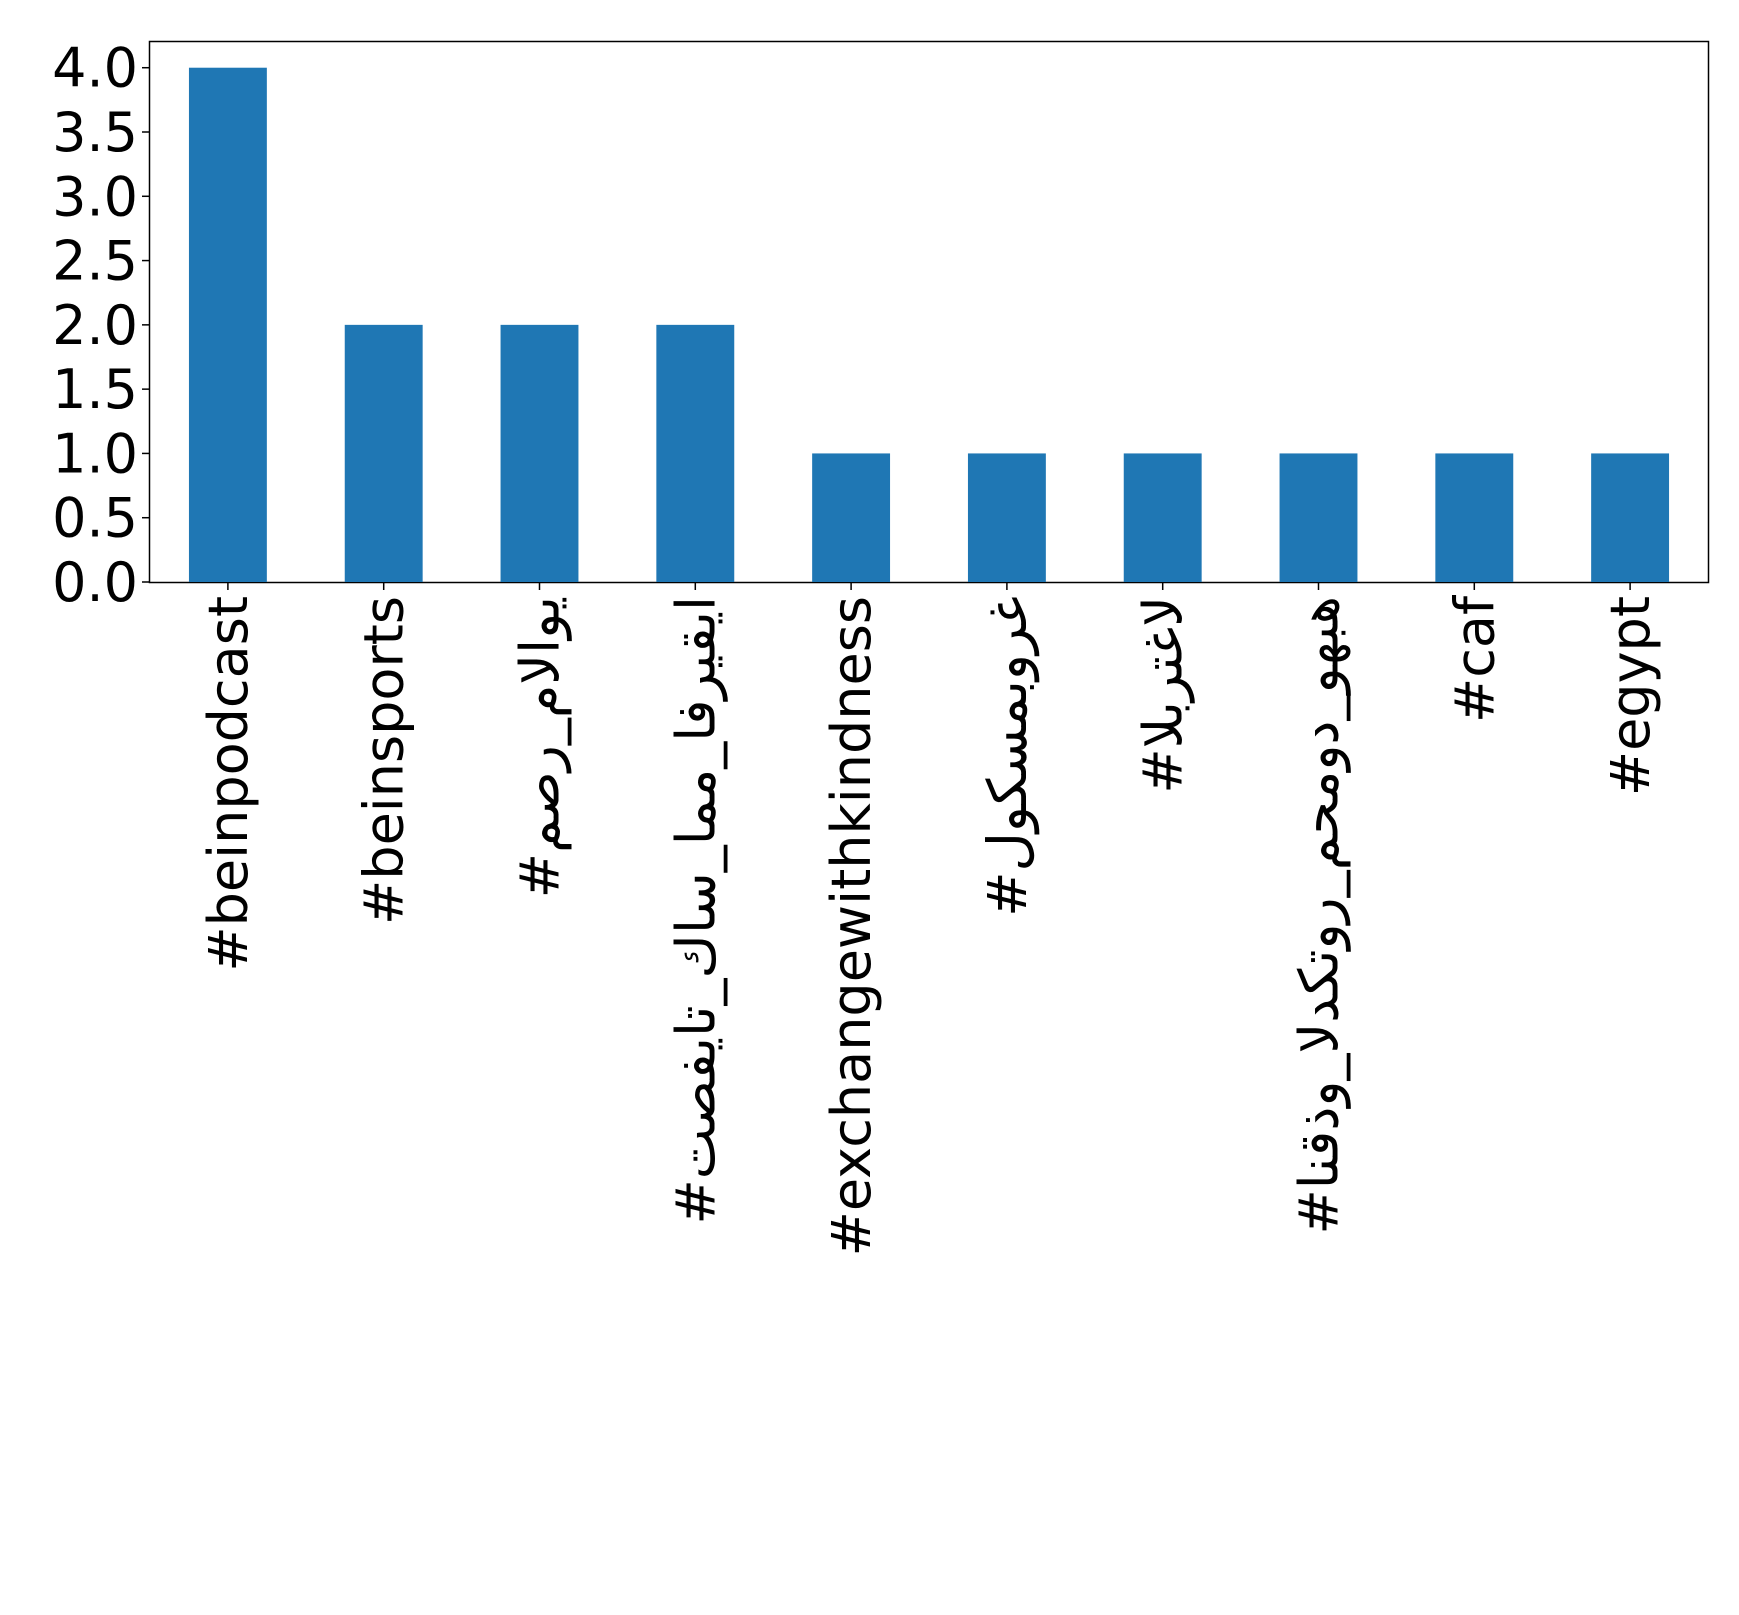 This screenshot has width=1739, height=1615. I want to click on y-tick-label: 3.0, so click(95, 196).